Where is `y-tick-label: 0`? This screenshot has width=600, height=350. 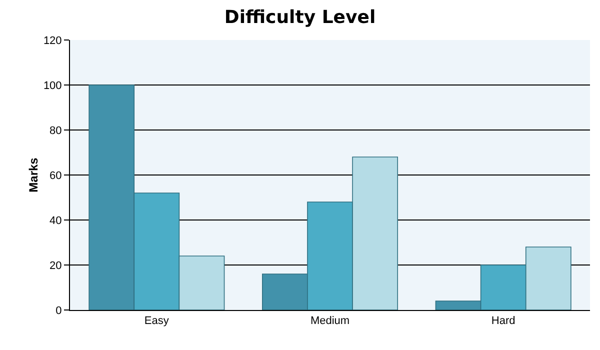 y-tick-label: 0 is located at coordinates (59, 310).